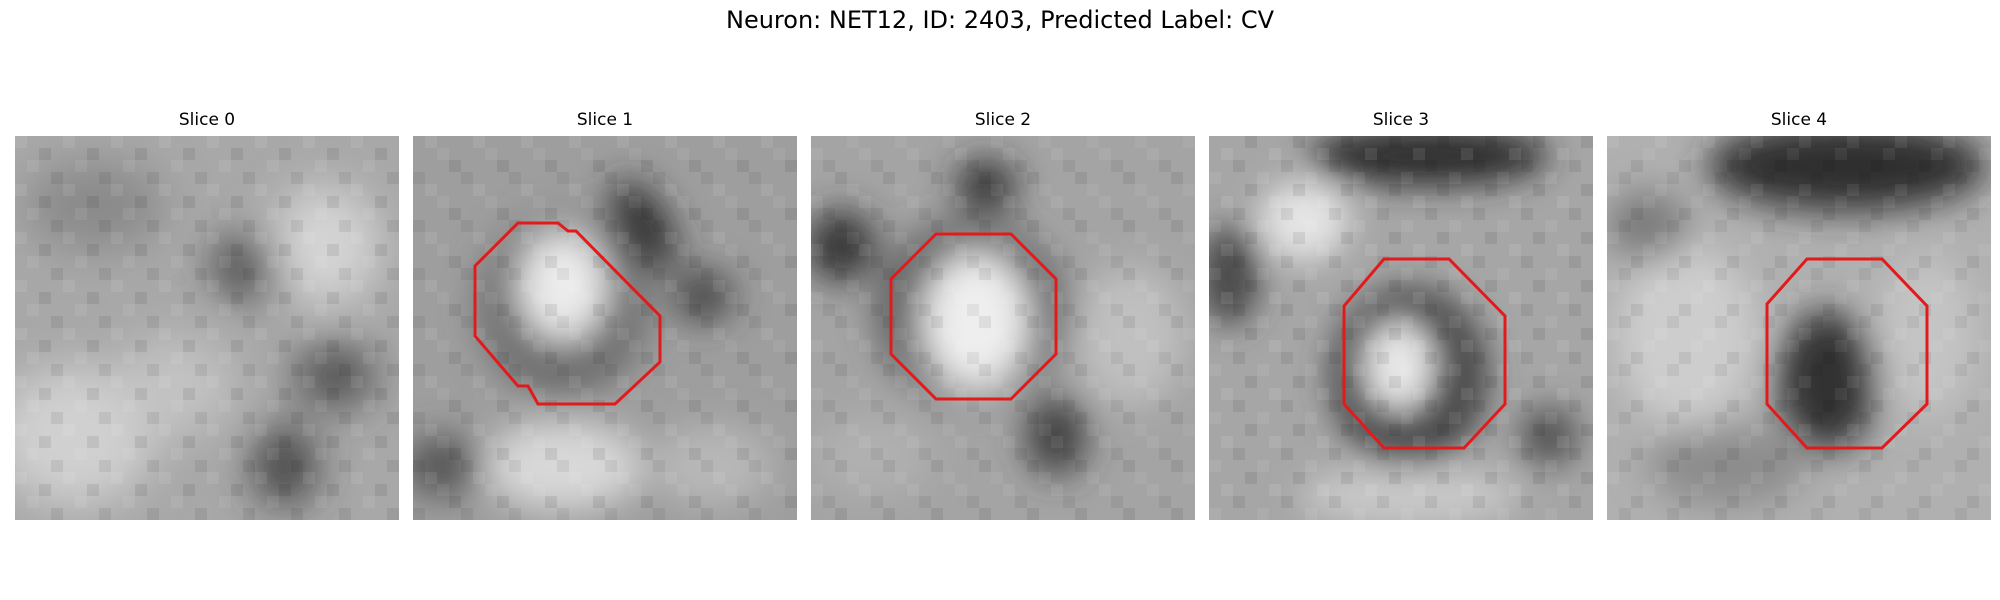 The image size is (2000, 600). Describe the element at coordinates (1799, 122) in the screenshot. I see `slice-title: Slice 4` at that location.